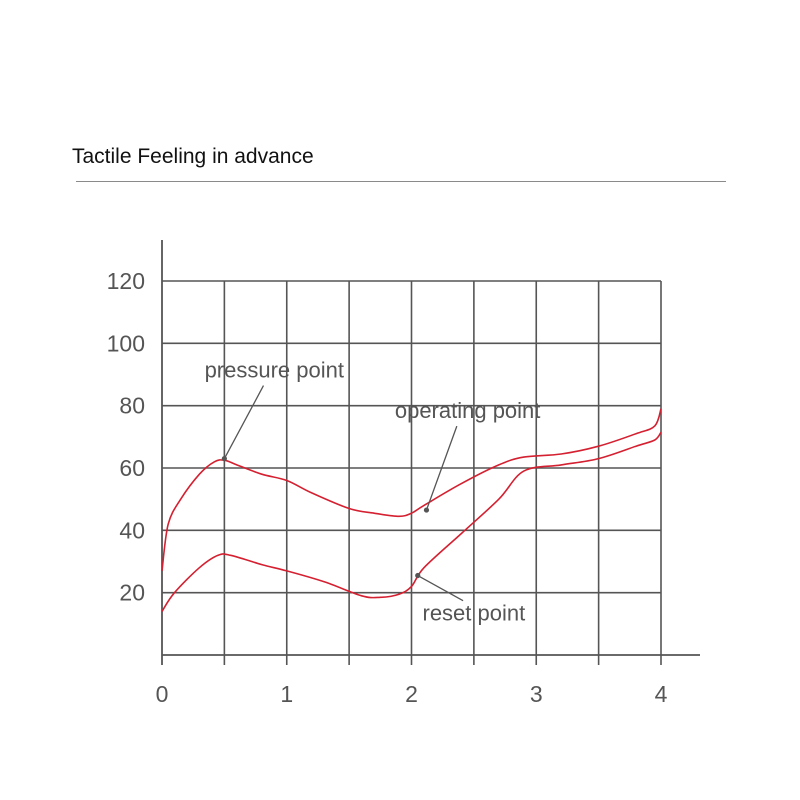 This screenshot has width=800, height=800. What do you see at coordinates (286, 694) in the screenshot?
I see `x-tick-label: 1` at bounding box center [286, 694].